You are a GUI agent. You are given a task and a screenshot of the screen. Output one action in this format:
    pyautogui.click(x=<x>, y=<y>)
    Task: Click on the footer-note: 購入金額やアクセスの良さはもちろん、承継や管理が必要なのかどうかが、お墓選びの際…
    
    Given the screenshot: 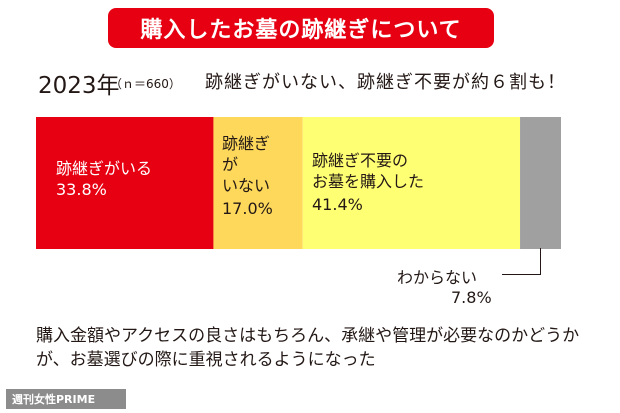 What is the action you would take?
    pyautogui.click(x=308, y=348)
    